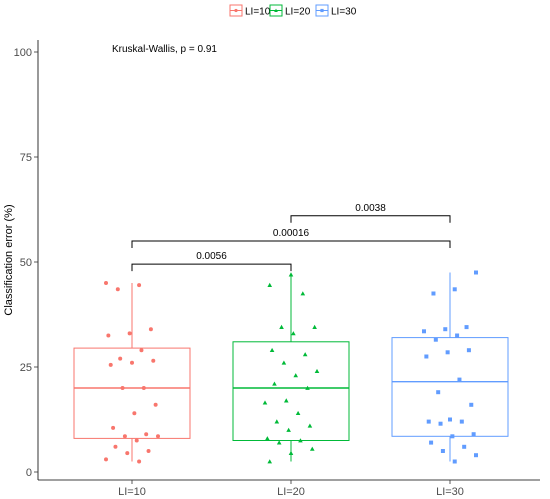 The width and height of the screenshot is (550, 499). I want to click on comparison-bracket: 0.0056, so click(211, 261).